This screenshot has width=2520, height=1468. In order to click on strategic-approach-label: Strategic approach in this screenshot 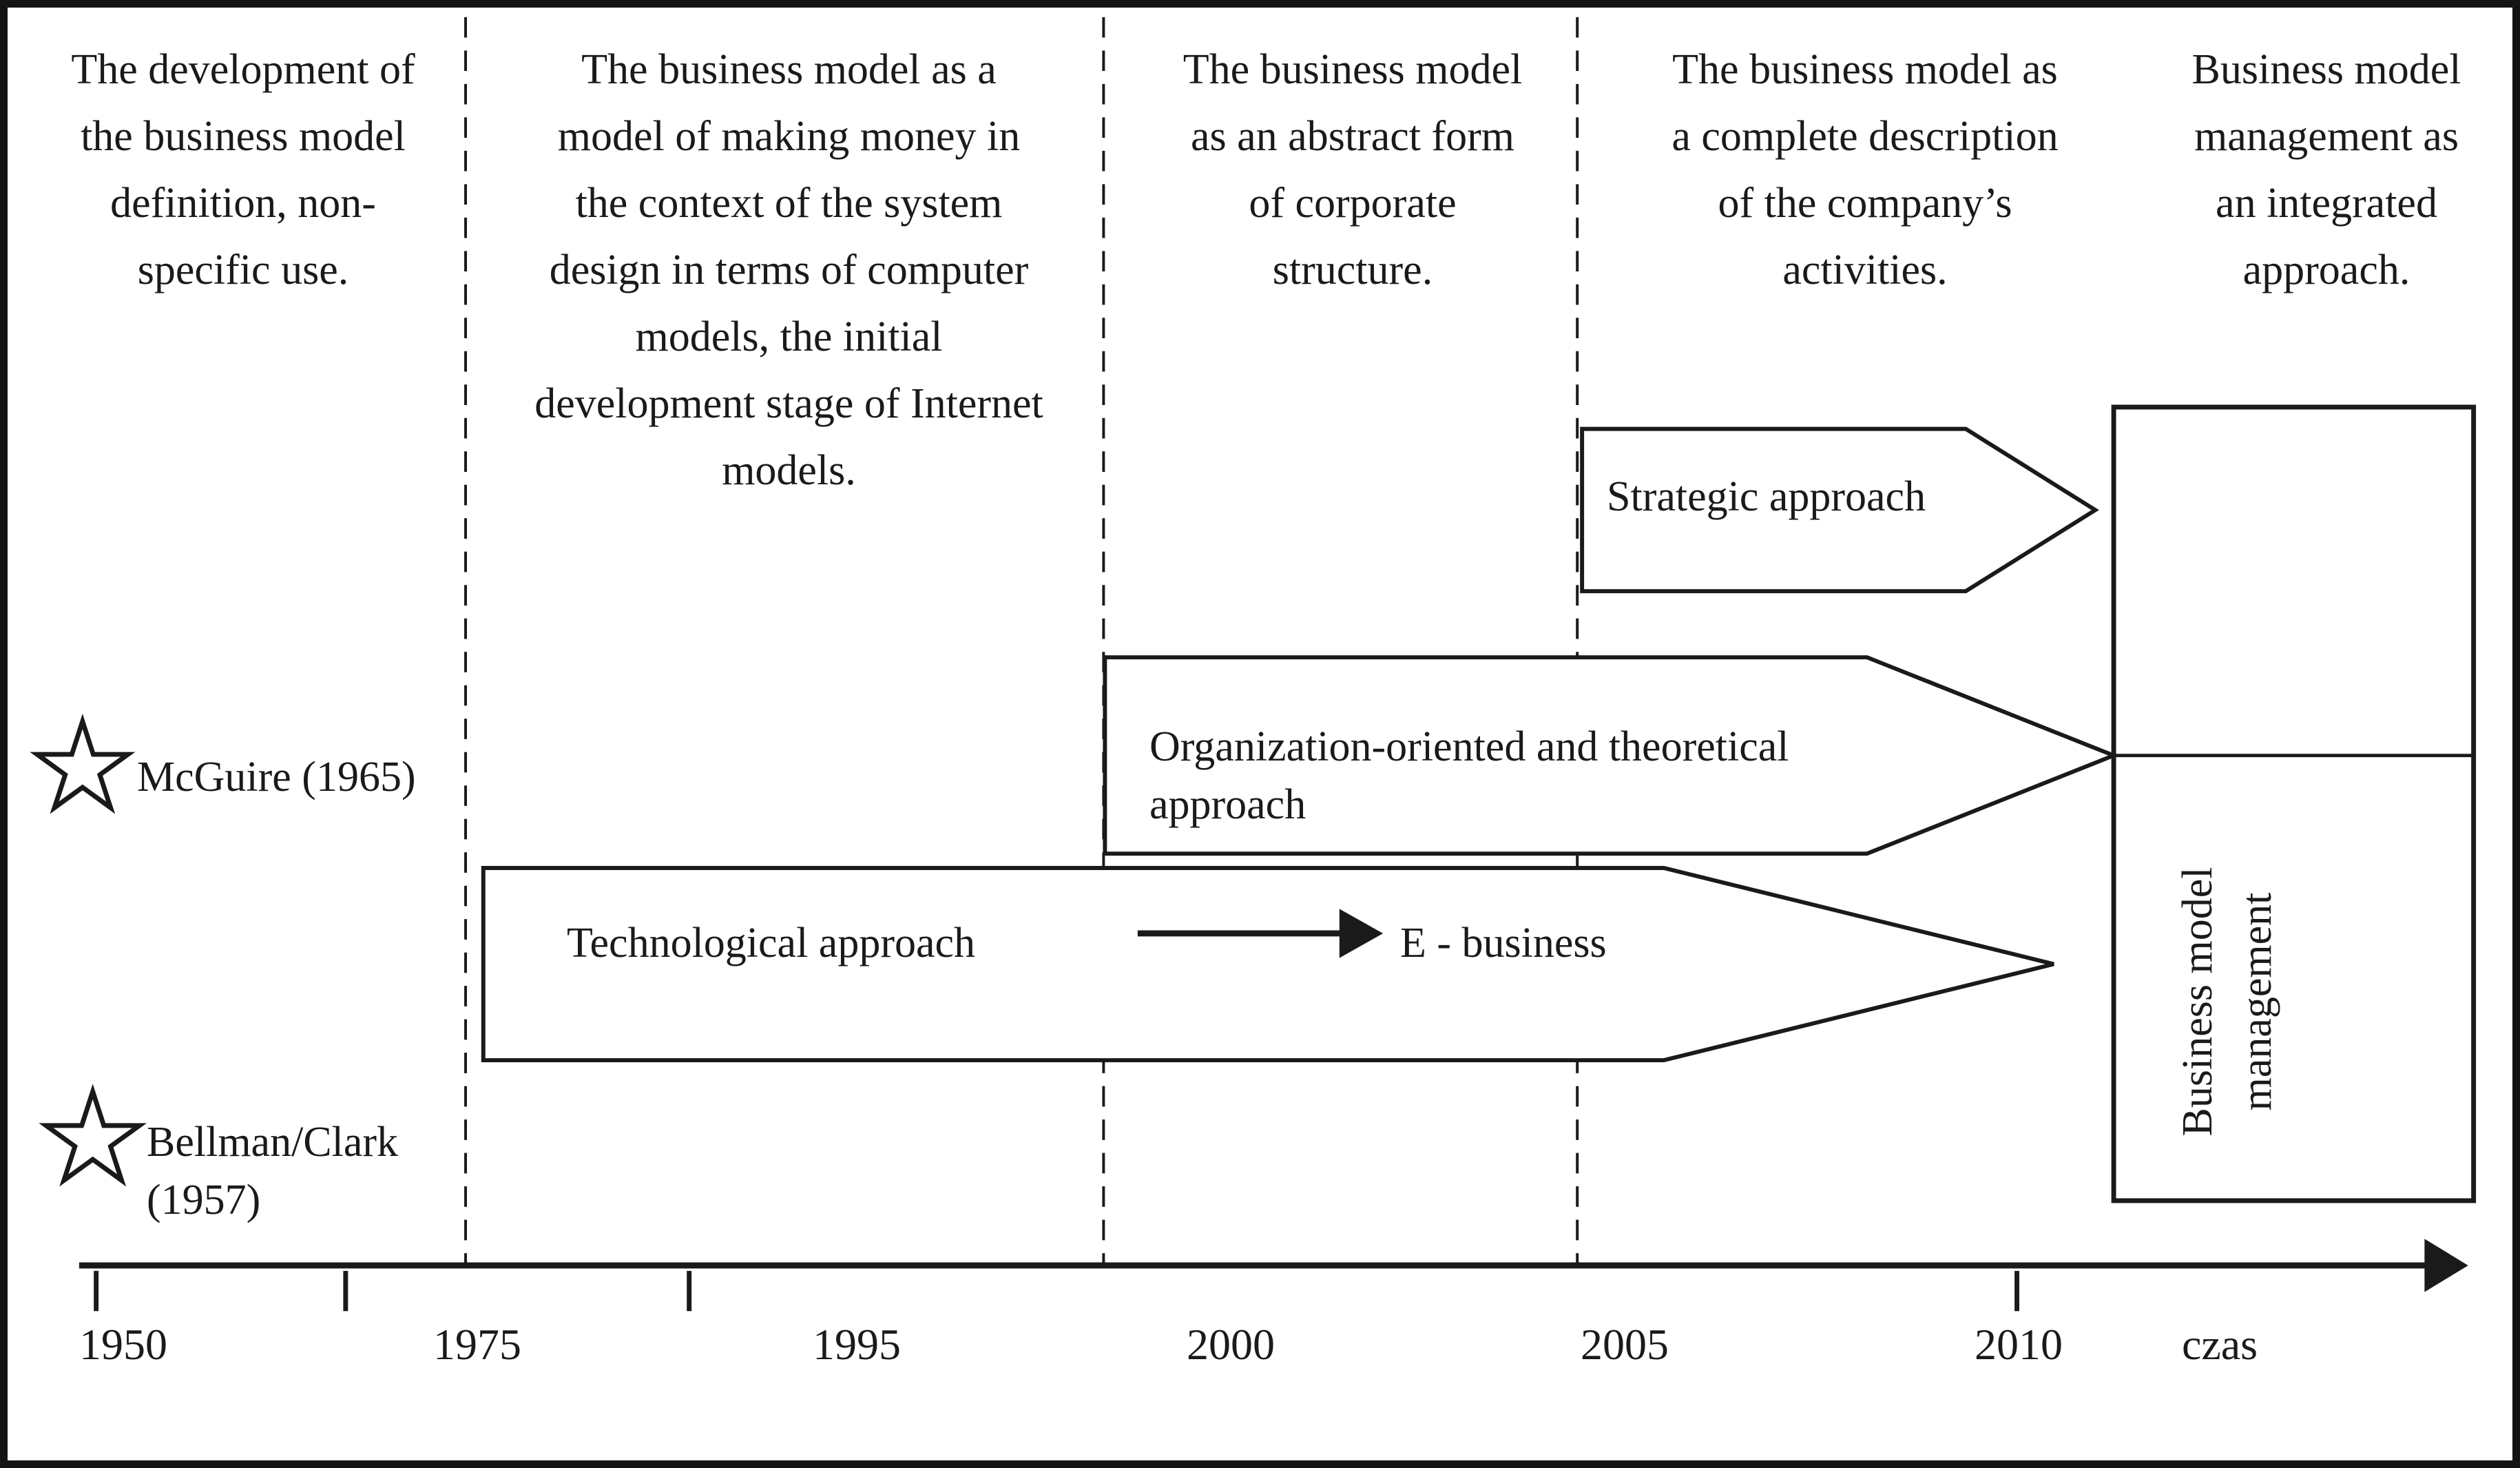, I will do `click(1766, 496)`.